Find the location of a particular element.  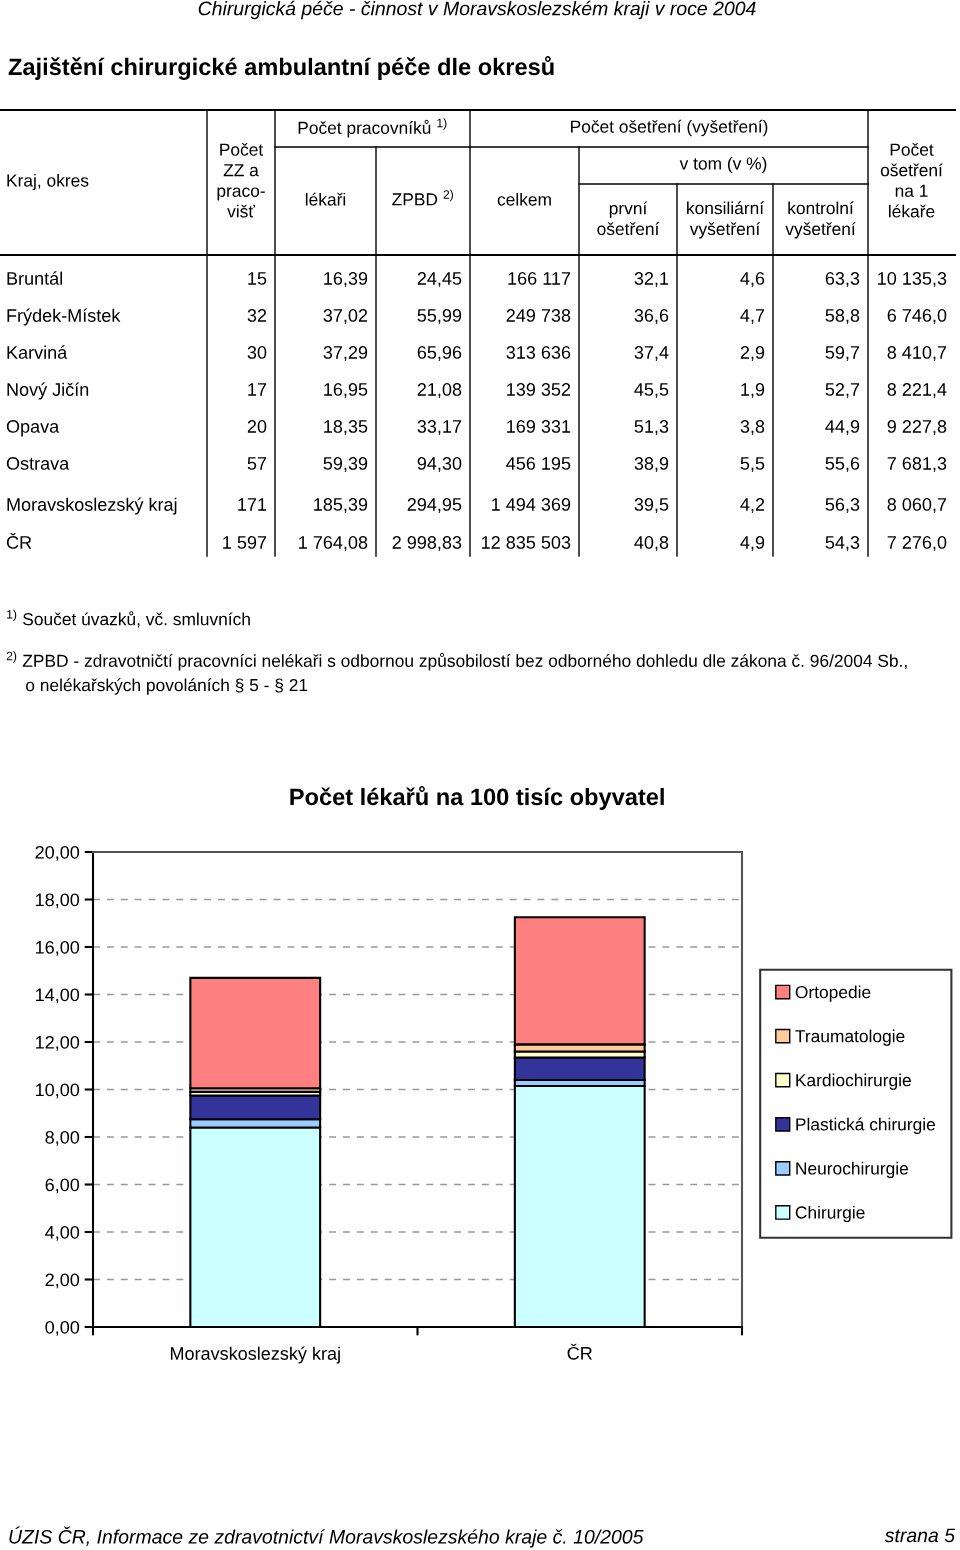

text: 52,7 is located at coordinates (842, 390).